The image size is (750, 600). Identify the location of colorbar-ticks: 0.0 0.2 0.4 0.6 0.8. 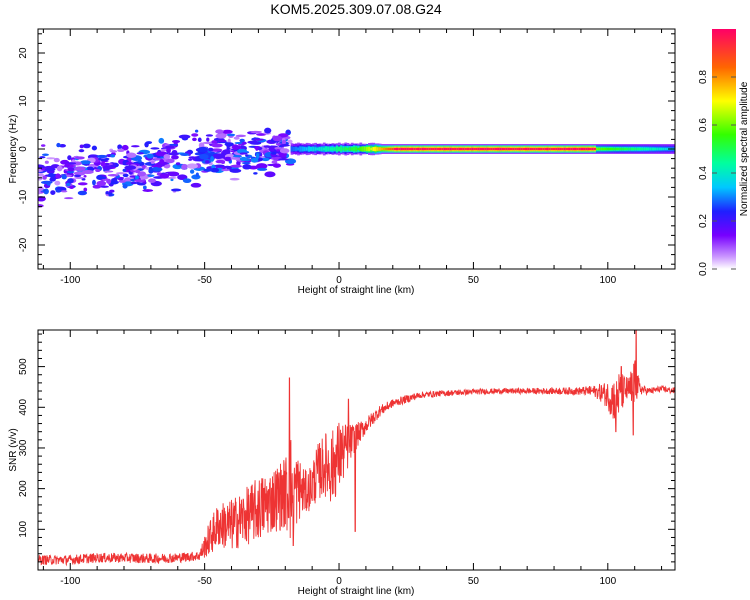
(717, 173).